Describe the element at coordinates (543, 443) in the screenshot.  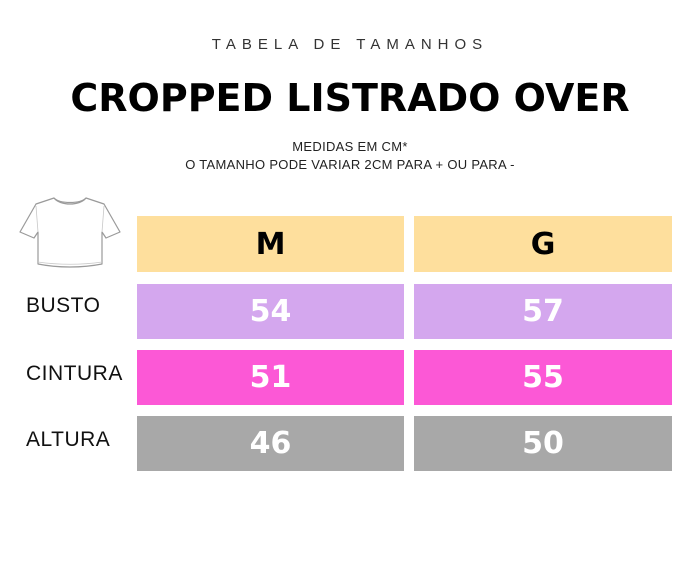
I see `altura-g-value: 50` at that location.